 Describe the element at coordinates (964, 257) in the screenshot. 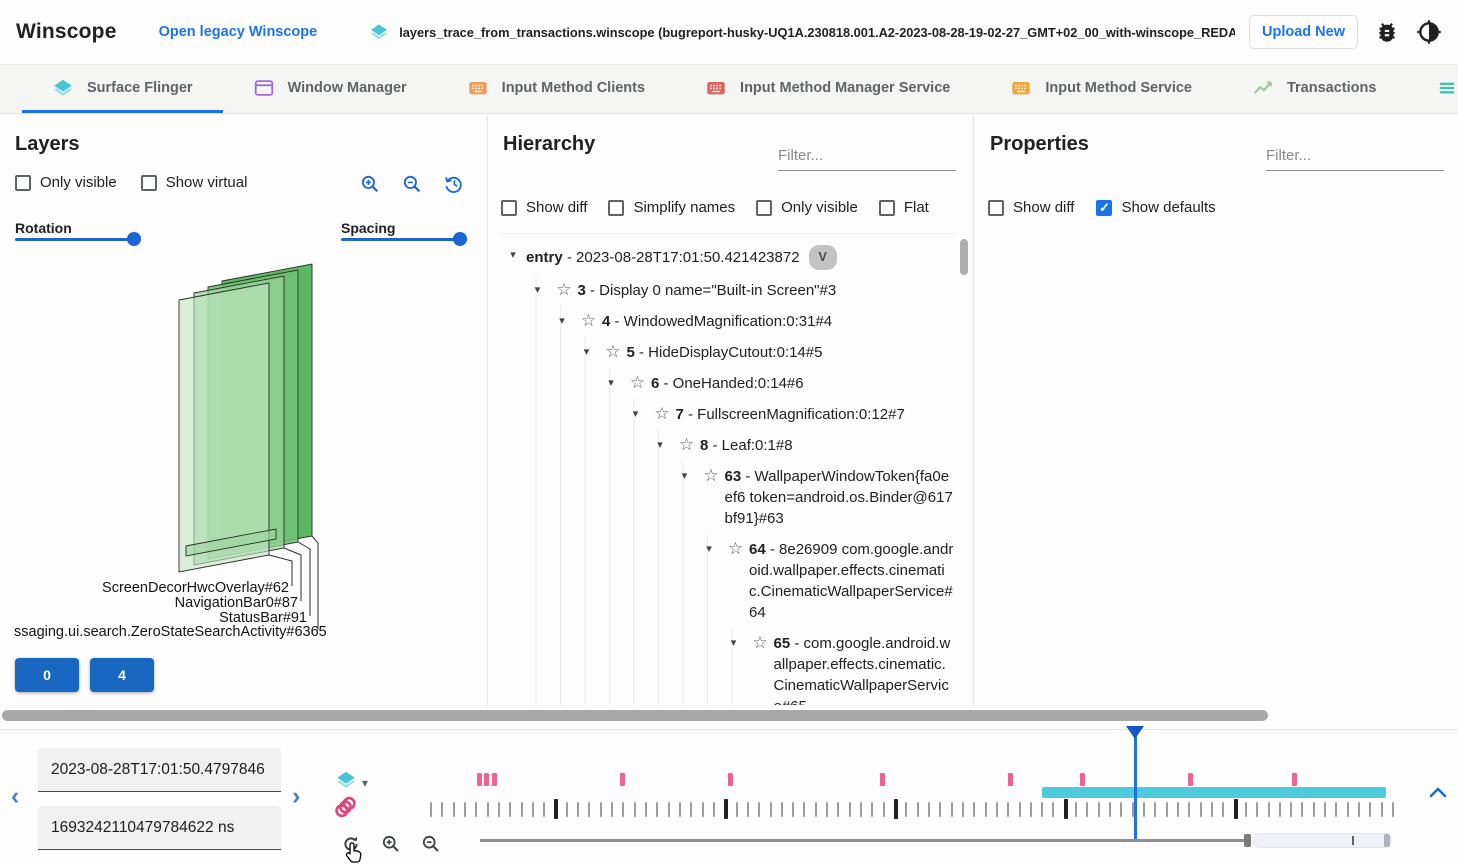

I see `hierarchy-scrollbar` at that location.